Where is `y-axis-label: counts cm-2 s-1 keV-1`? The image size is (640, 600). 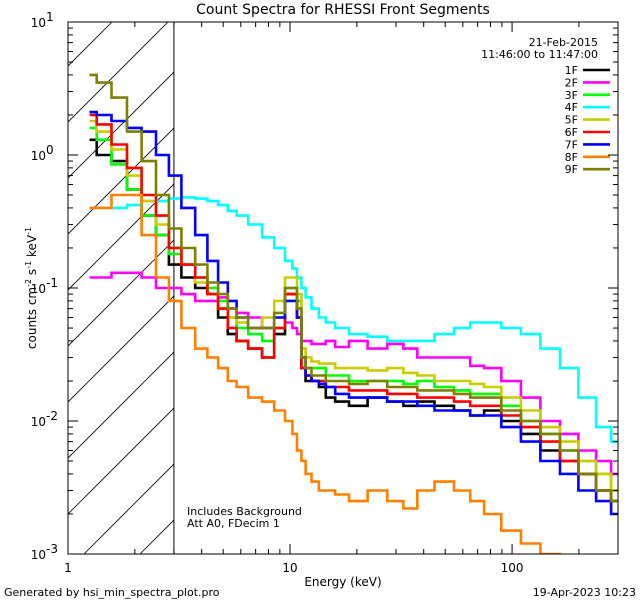 y-axis-label: counts cm-2 s-1 keV-1 is located at coordinates (31, 288).